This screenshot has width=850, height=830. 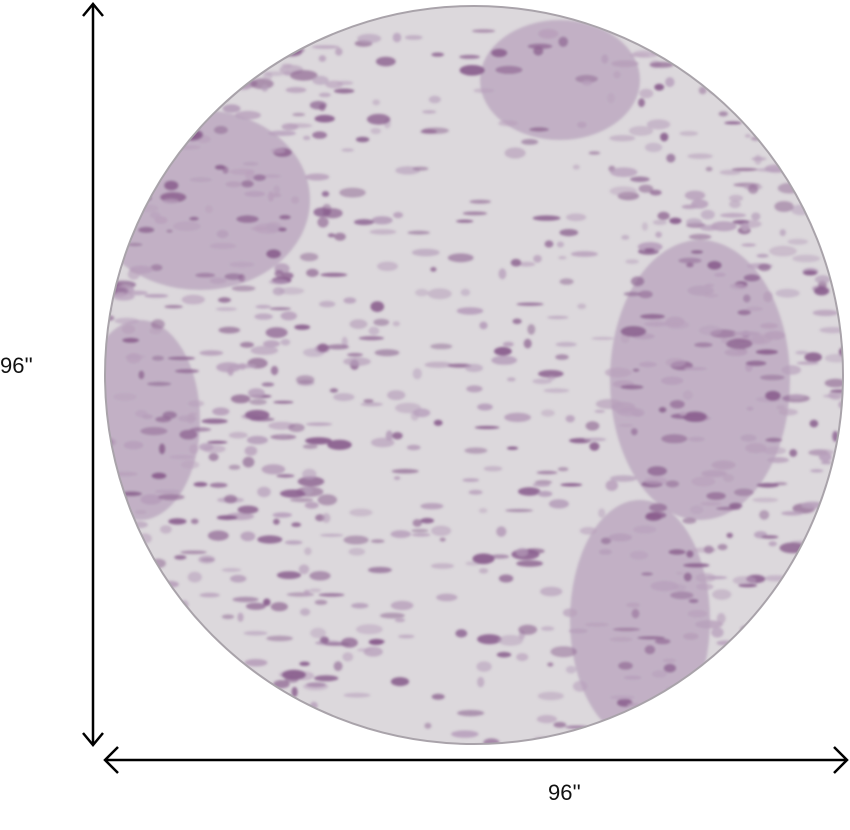 I want to click on width-label: 96'', so click(x=564, y=792).